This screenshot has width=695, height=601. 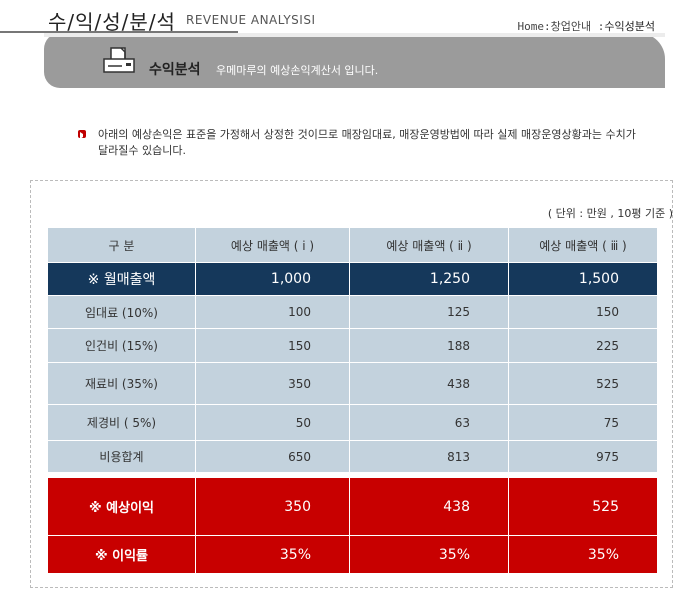 I want to click on banner-title: 수익분석, so click(x=175, y=70).